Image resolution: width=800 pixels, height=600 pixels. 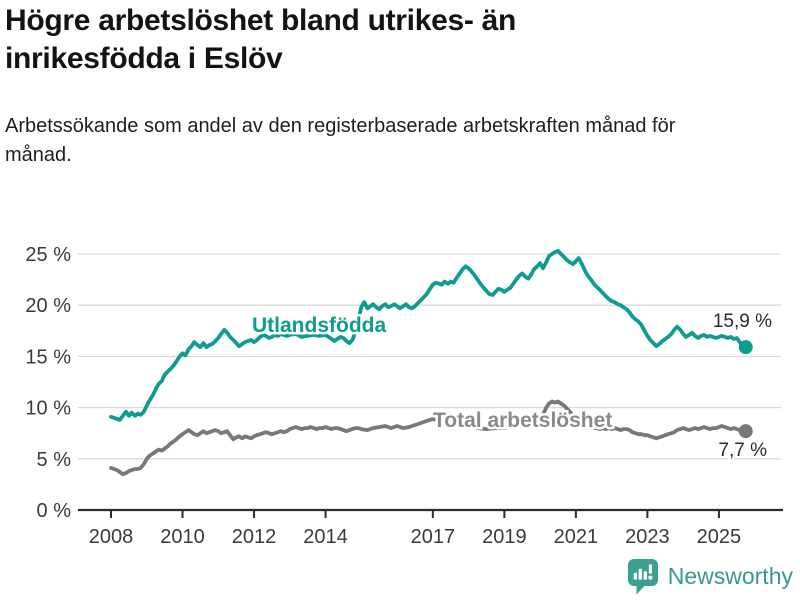 What do you see at coordinates (642, 577) in the screenshot?
I see `newsworthy-logo-icon` at bounding box center [642, 577].